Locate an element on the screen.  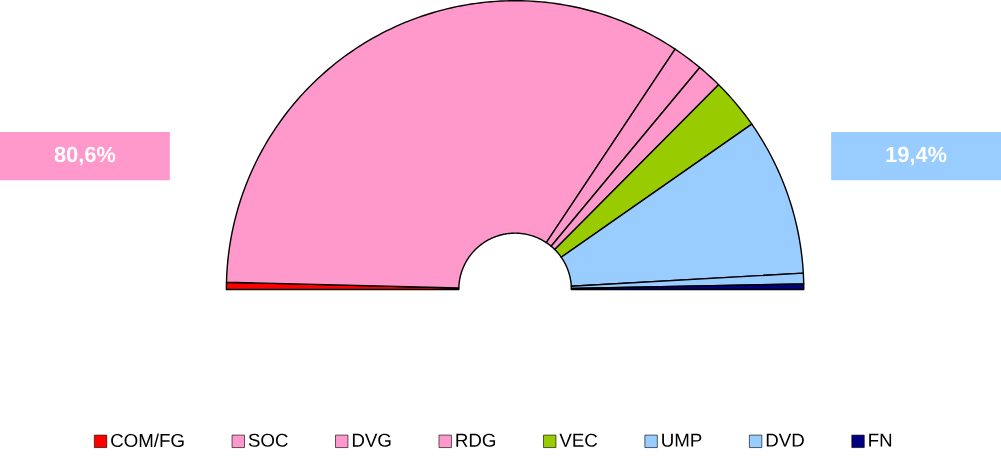
legend-label: DVD is located at coordinates (785, 440).